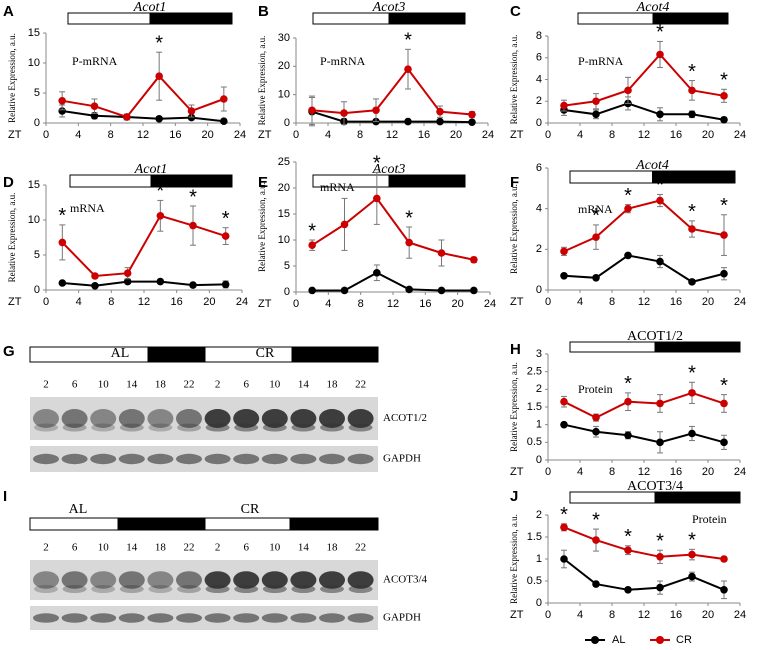 The width and height of the screenshot is (760, 650). I want to click on y-tick-label: 8, so click(539, 36).